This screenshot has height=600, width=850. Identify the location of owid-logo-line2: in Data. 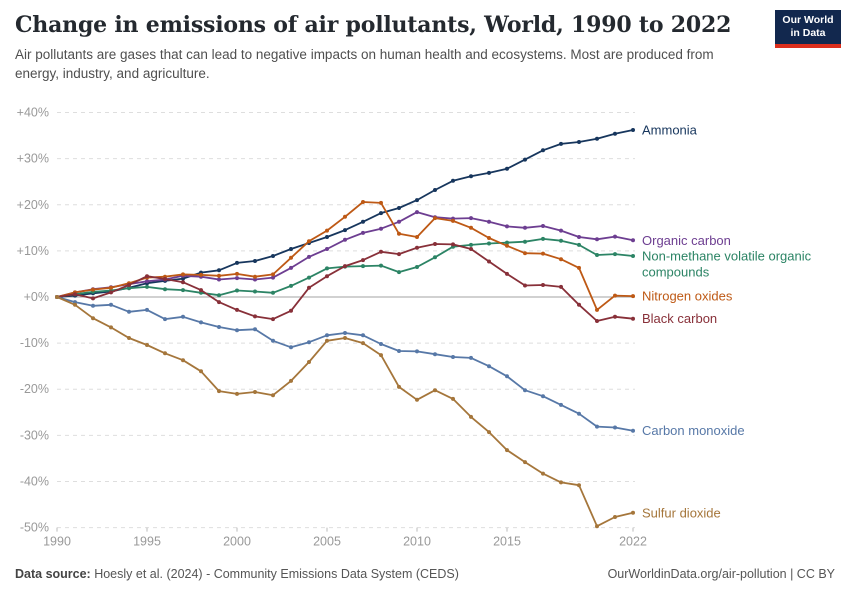
(808, 33).